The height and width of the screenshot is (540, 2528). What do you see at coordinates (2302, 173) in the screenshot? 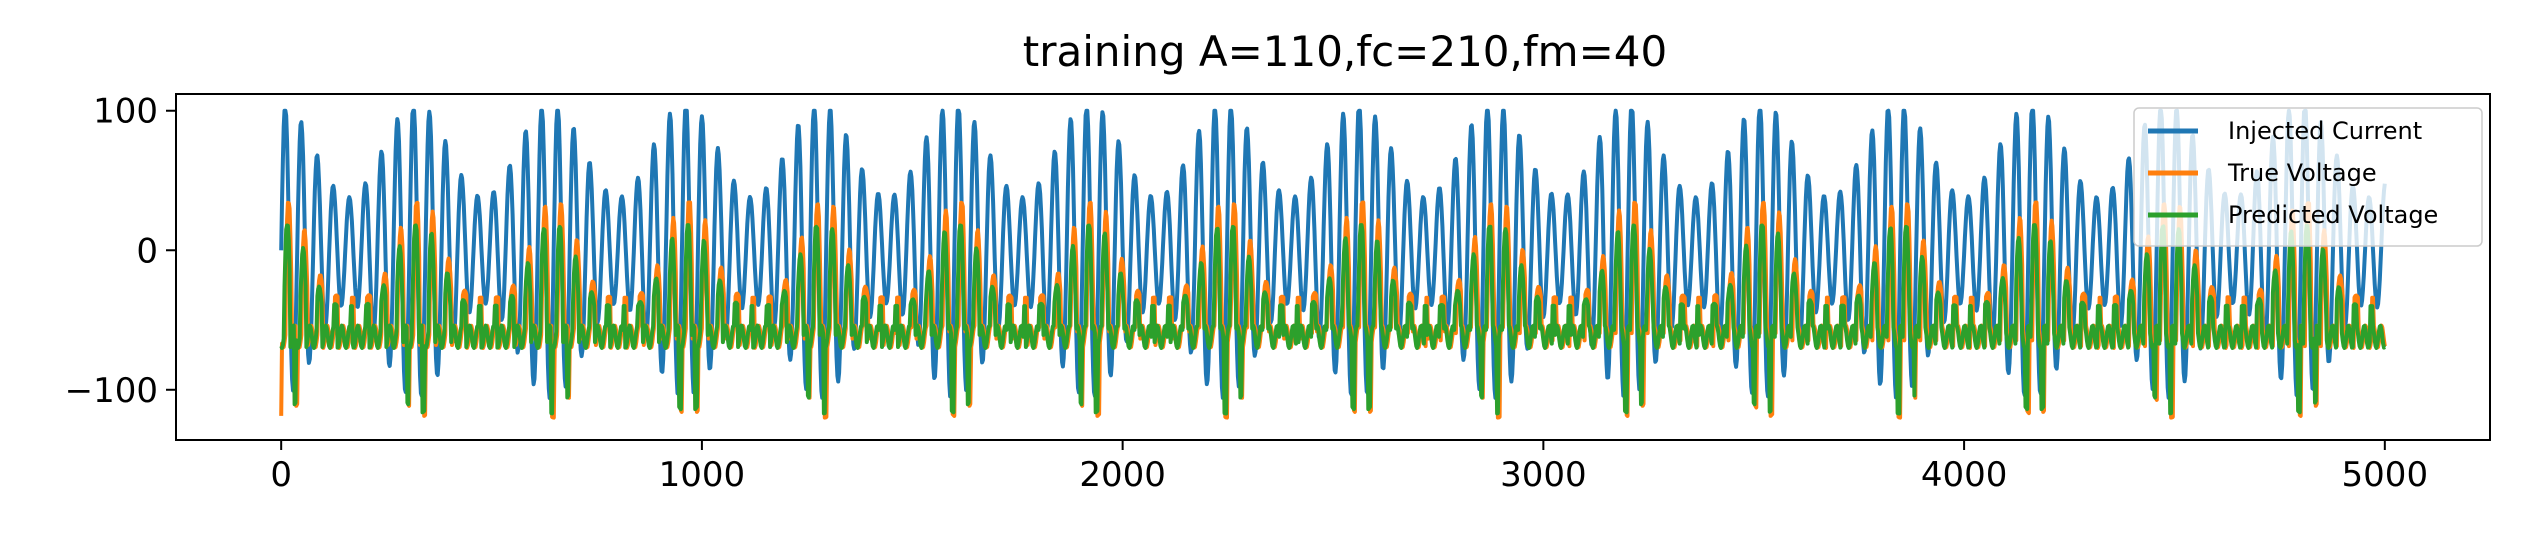
I see `legend-label-true-voltage: True Voltage` at bounding box center [2302, 173].